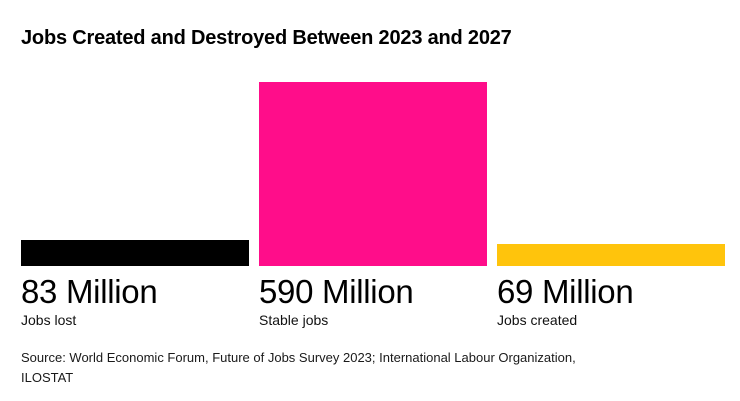 The width and height of the screenshot is (740, 401). Describe the element at coordinates (611, 255) in the screenshot. I see `bar-jobs-created` at that location.